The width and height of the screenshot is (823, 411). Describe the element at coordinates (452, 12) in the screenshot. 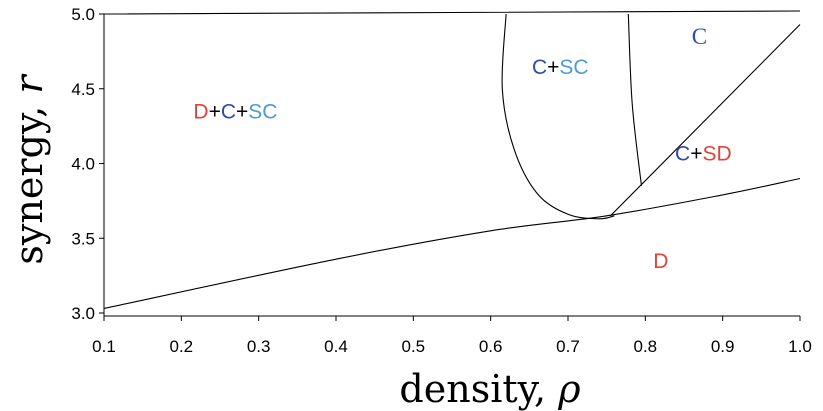

I see `series-top-boundary` at that location.